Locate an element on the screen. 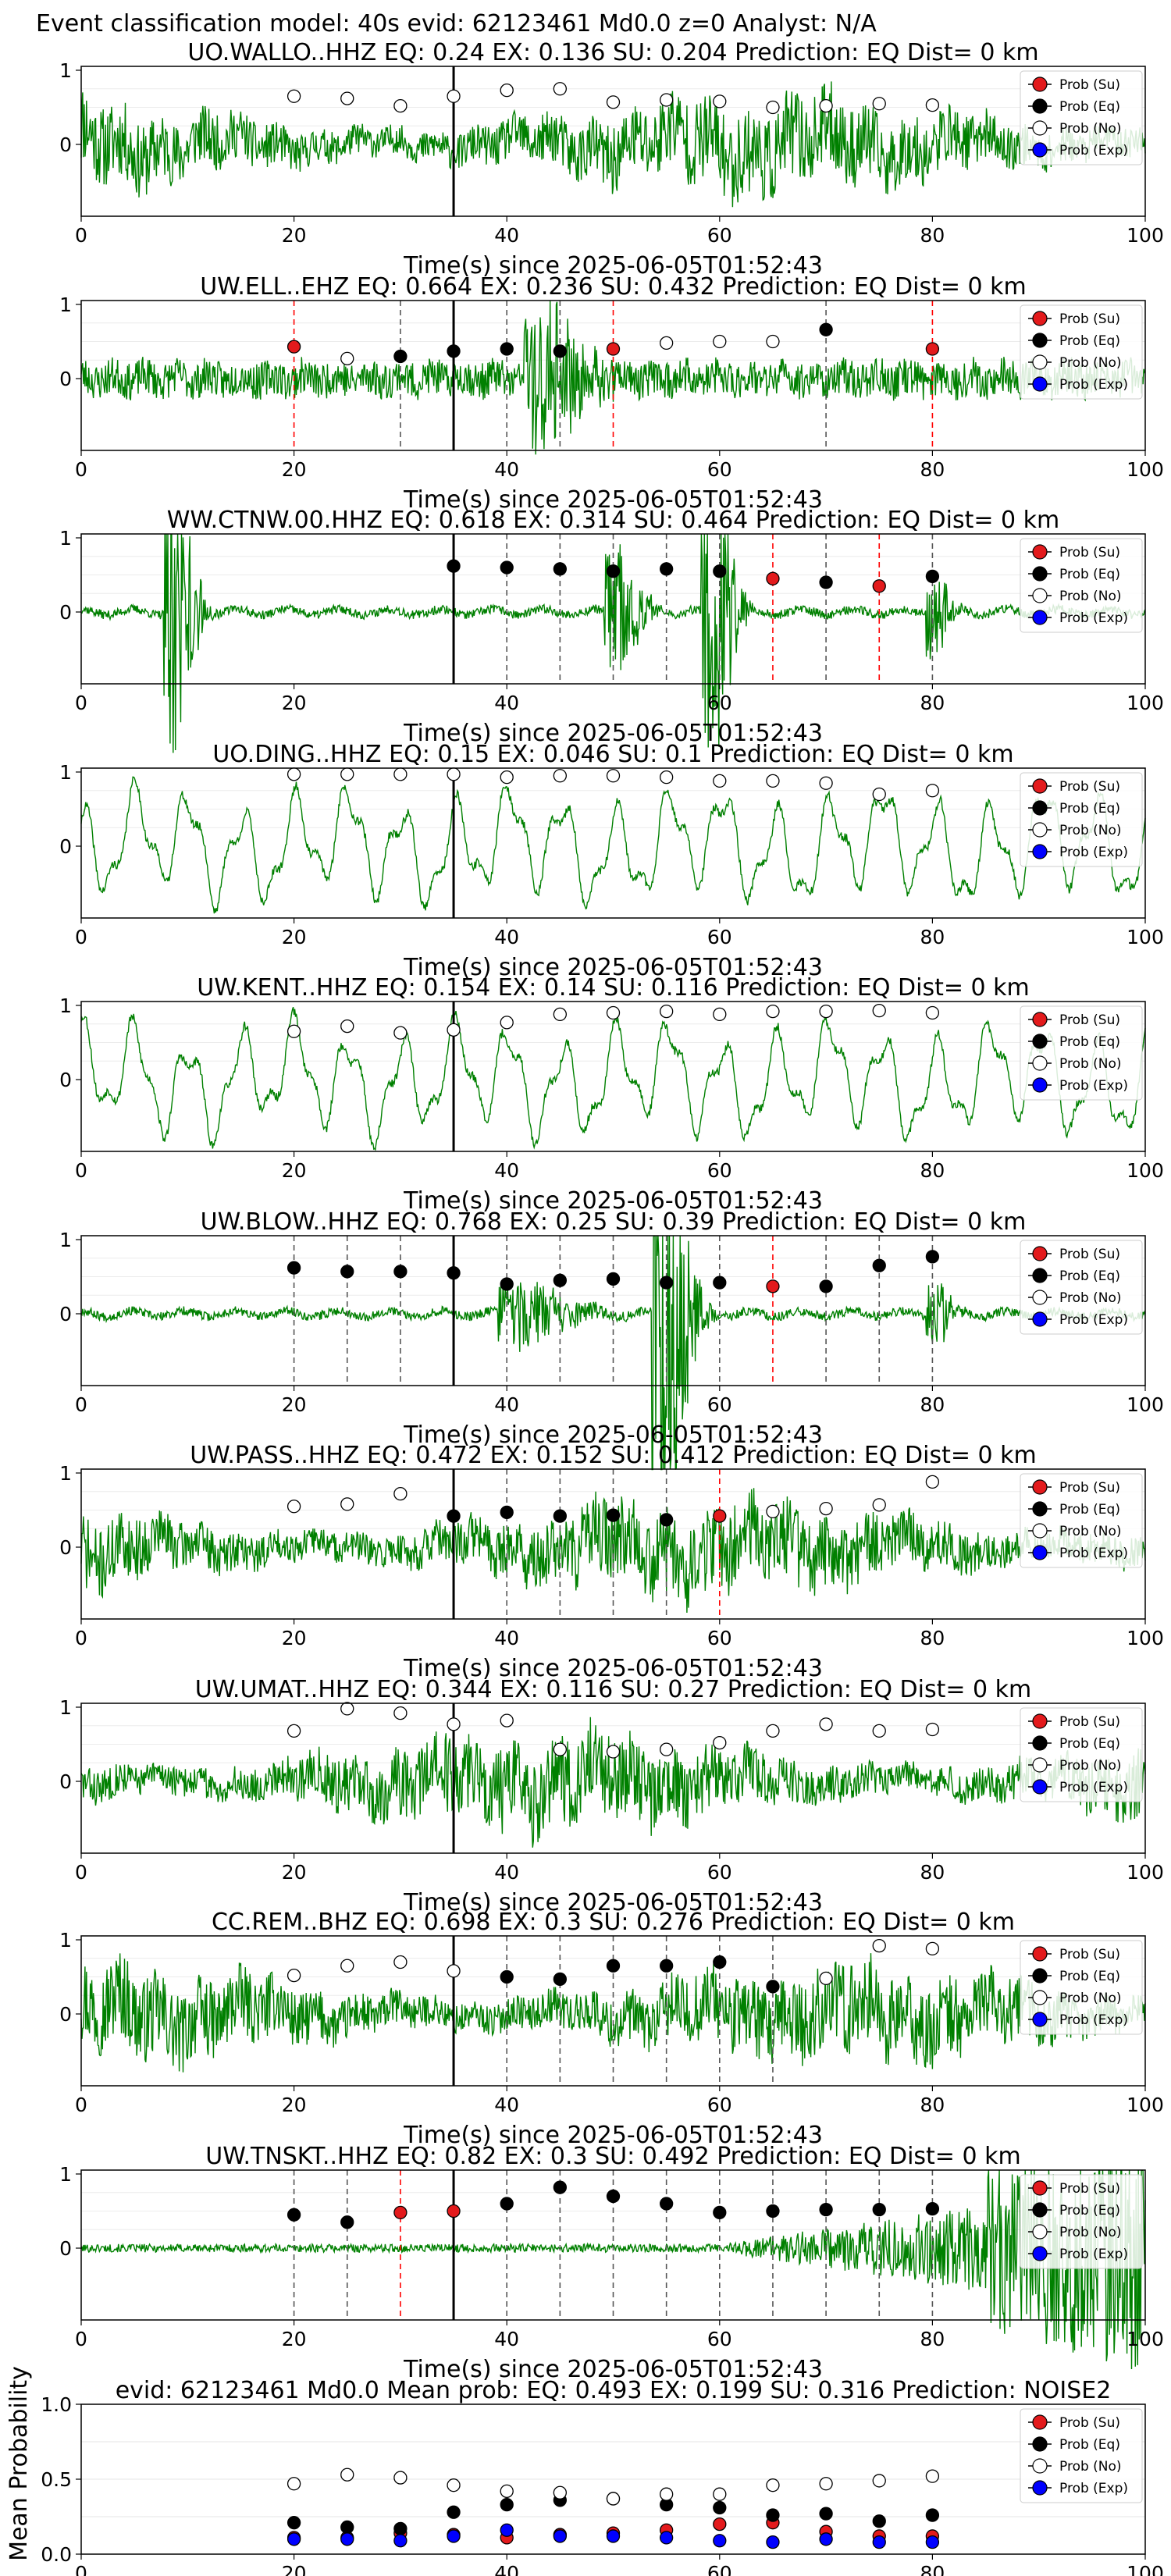 The height and width of the screenshot is (2576, 1171). legend-box is located at coordinates (1081, 1053).